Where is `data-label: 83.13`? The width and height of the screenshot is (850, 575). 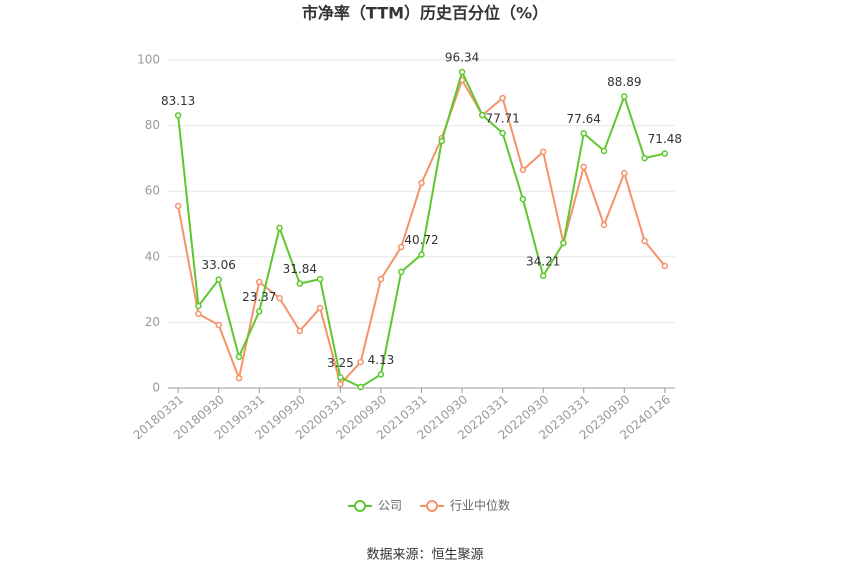 data-label: 83.13 is located at coordinates (178, 101).